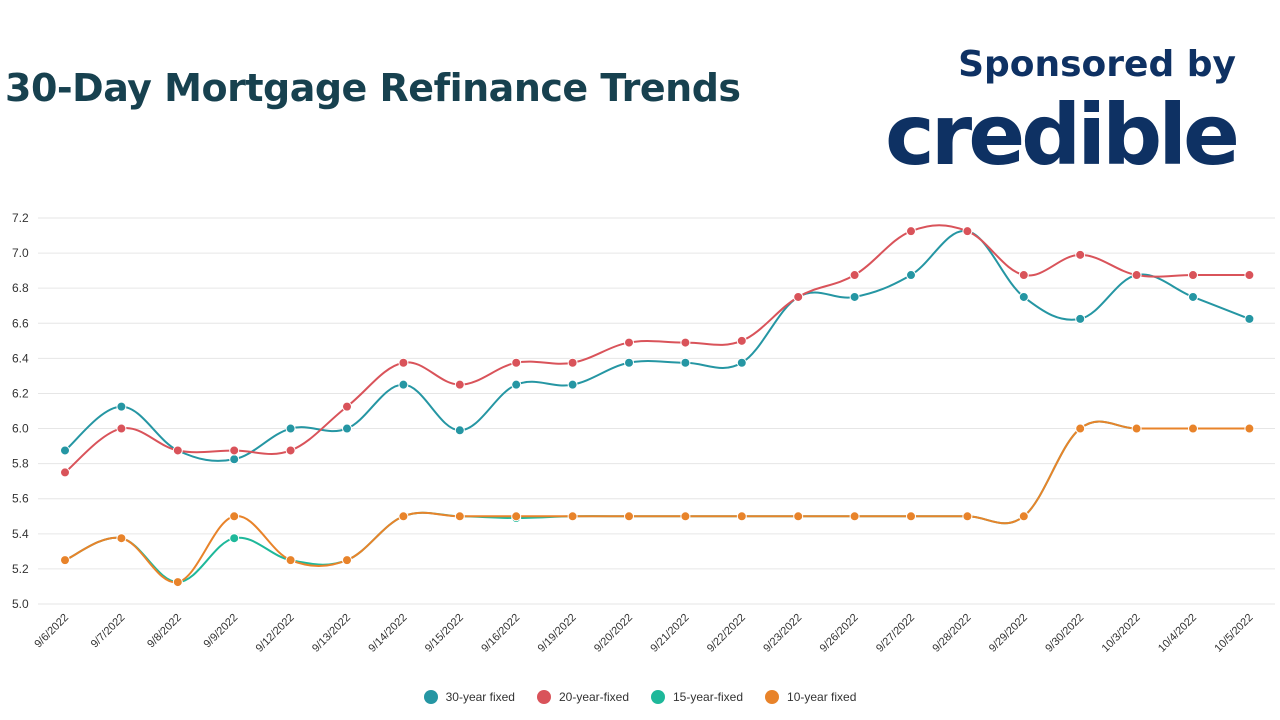 The width and height of the screenshot is (1280, 720). Describe the element at coordinates (1233, 633) in the screenshot. I see `x-tick-label: 10/5/2022` at that location.